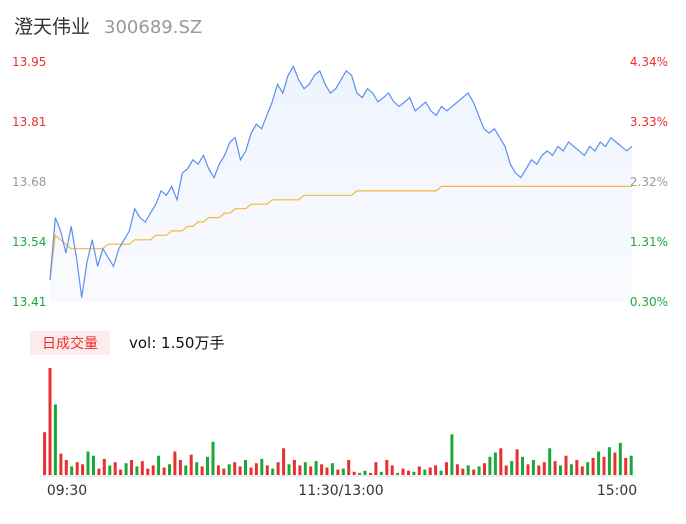 This screenshot has height=524, width=686. What do you see at coordinates (29, 62) in the screenshot?
I see `price-tick-label: 13.95` at bounding box center [29, 62].